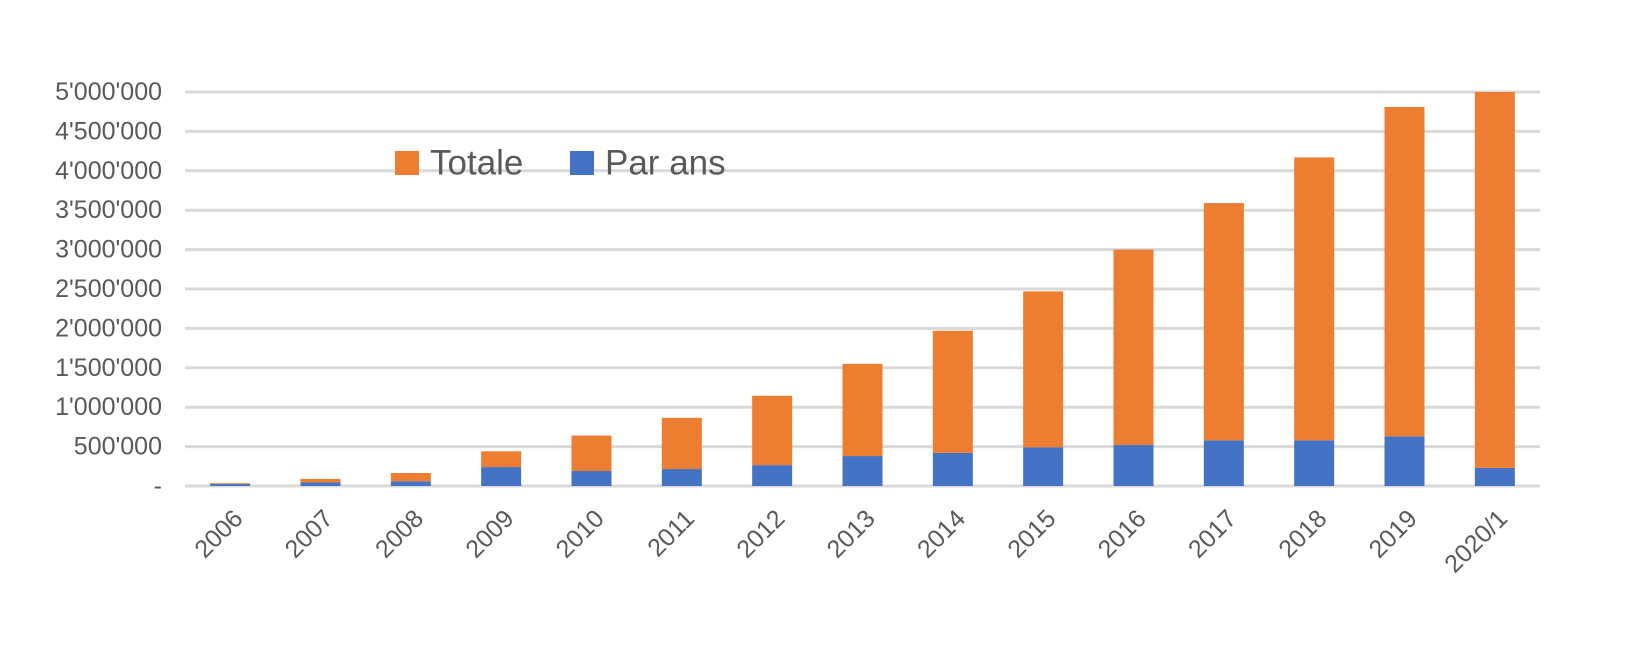 This screenshot has height=666, width=1646. Describe the element at coordinates (591, 453) in the screenshot. I see `bar-totale-2010` at that location.